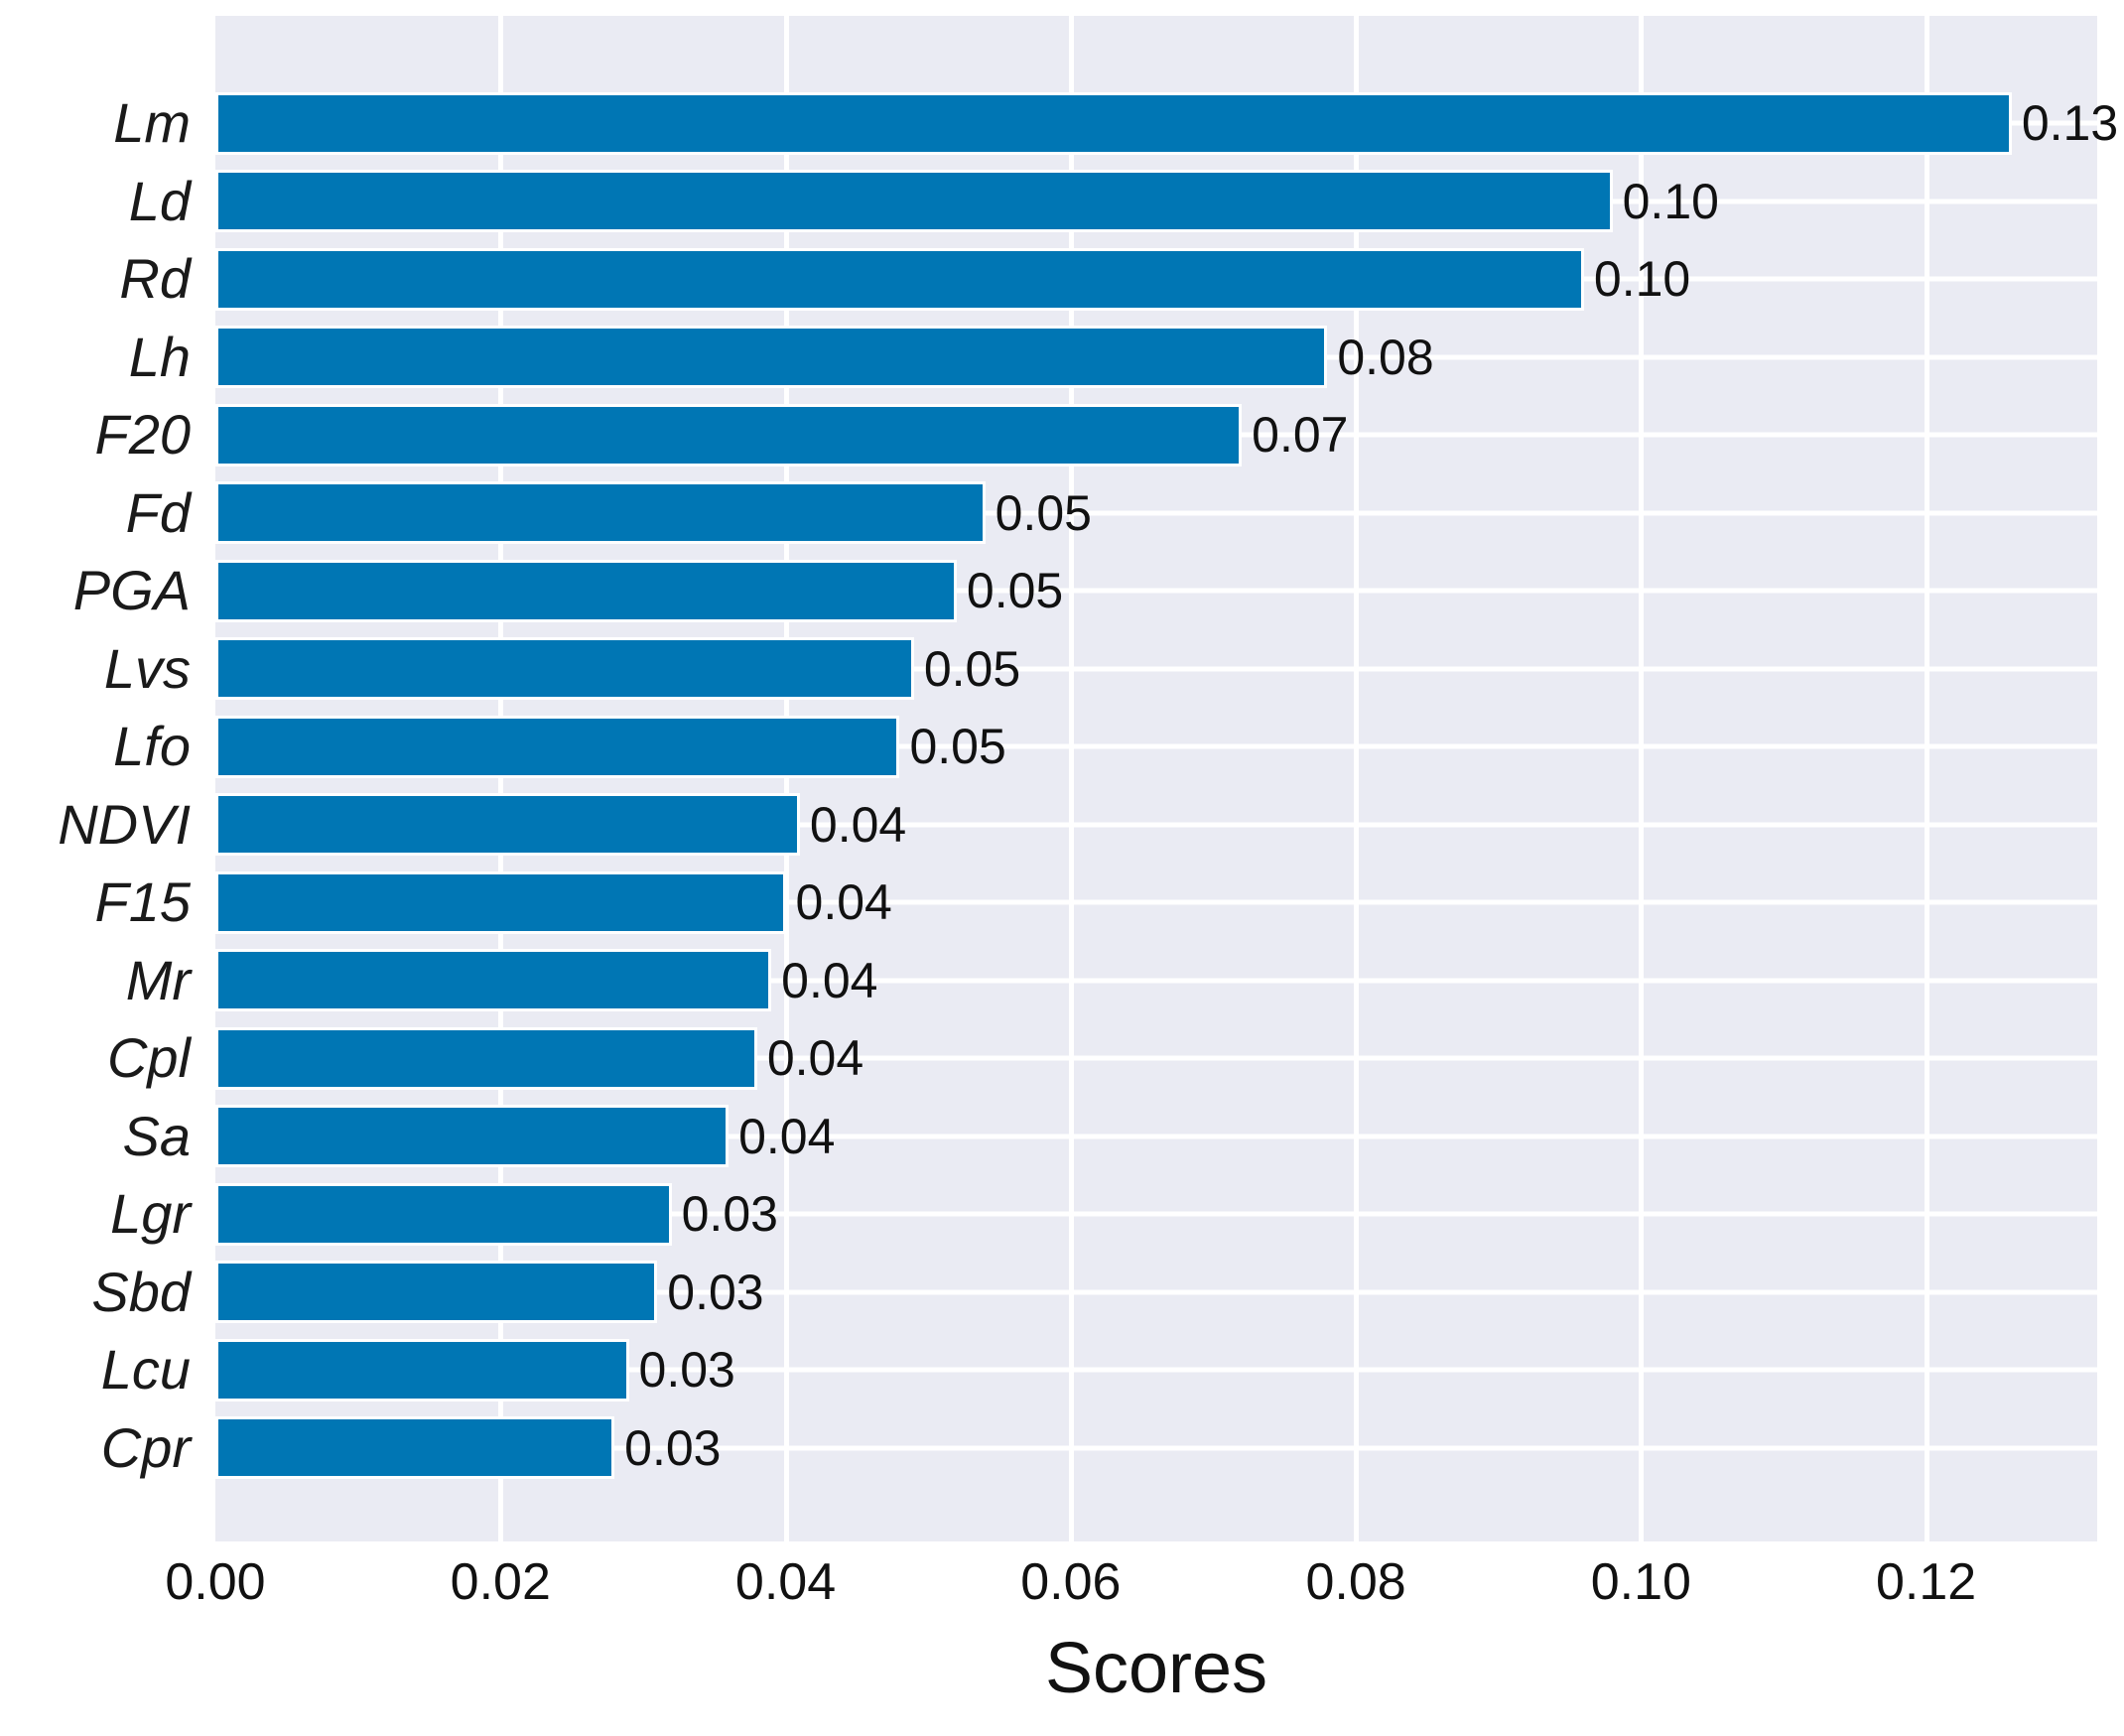 Image resolution: width=2124 pixels, height=1736 pixels. Describe the element at coordinates (1131, 1582) in the screenshot. I see `x-axis-tick-labels: 0.00 0.02 0.04 0.06 0.08 0.10 0.12` at that location.